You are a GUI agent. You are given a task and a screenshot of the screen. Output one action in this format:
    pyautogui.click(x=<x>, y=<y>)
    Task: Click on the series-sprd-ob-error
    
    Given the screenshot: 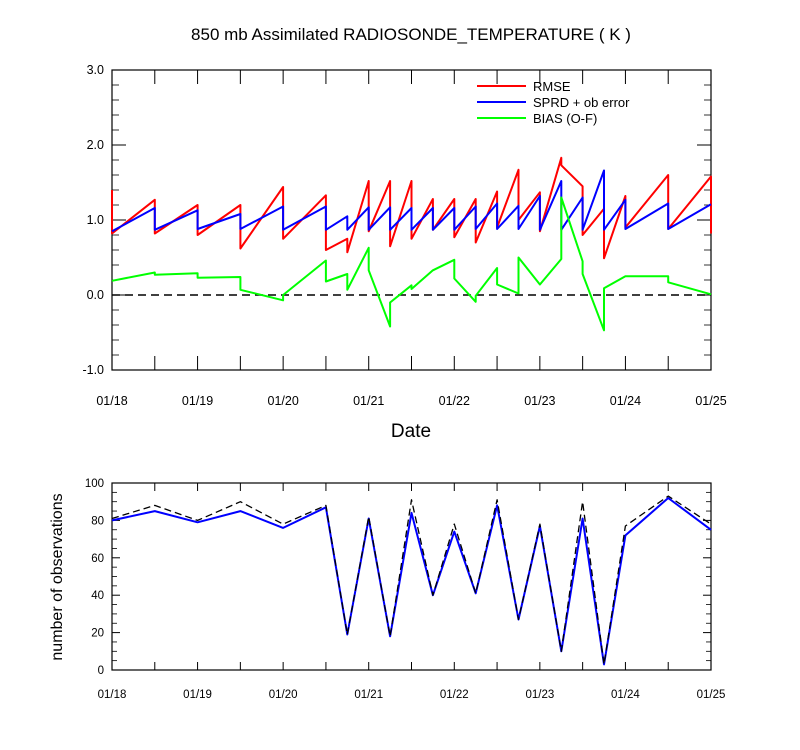 What is the action you would take?
    pyautogui.click(x=411, y=201)
    